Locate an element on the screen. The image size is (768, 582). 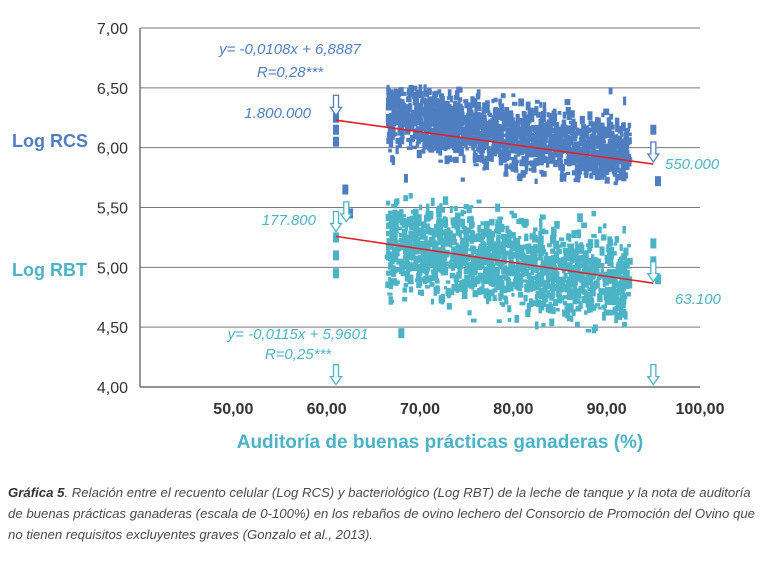
series-log-rbt-points is located at coordinates (497, 265).